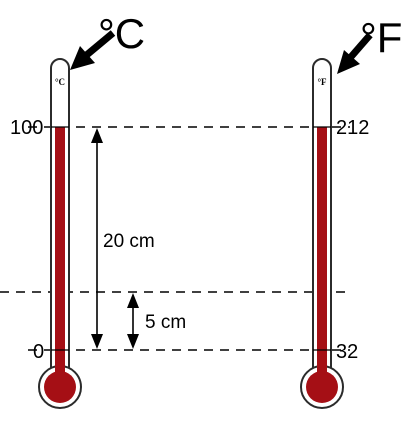 Image resolution: width=417 pixels, height=424 pixels. Describe the element at coordinates (93, 50) in the screenshot. I see `celsius-pointer-arrow` at that location.